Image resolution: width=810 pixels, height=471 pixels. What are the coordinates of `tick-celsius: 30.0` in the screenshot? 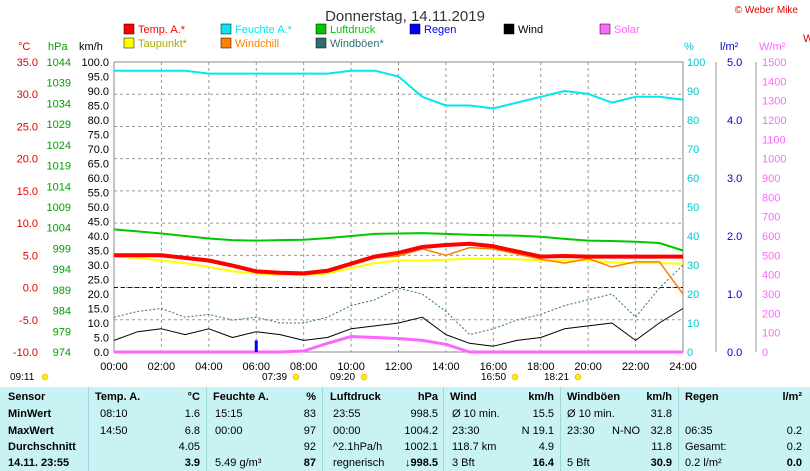 It's located at (27, 95).